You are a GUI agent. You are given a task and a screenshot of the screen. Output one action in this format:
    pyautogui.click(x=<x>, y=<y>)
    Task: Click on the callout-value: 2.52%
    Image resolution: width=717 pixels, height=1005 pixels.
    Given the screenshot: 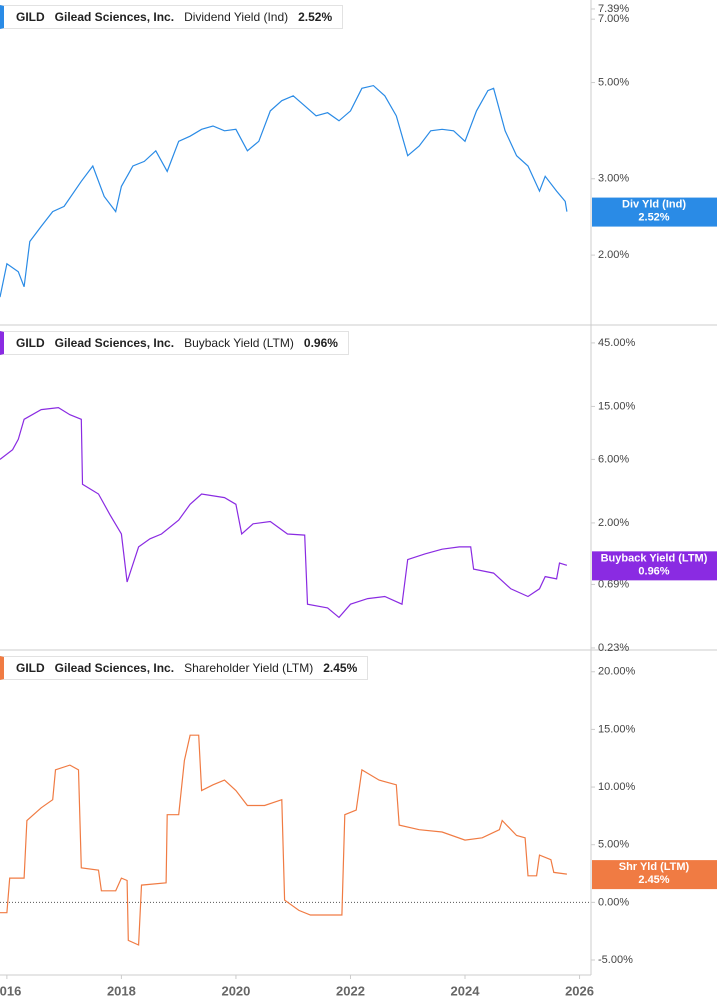 What is the action you would take?
    pyautogui.click(x=653, y=217)
    